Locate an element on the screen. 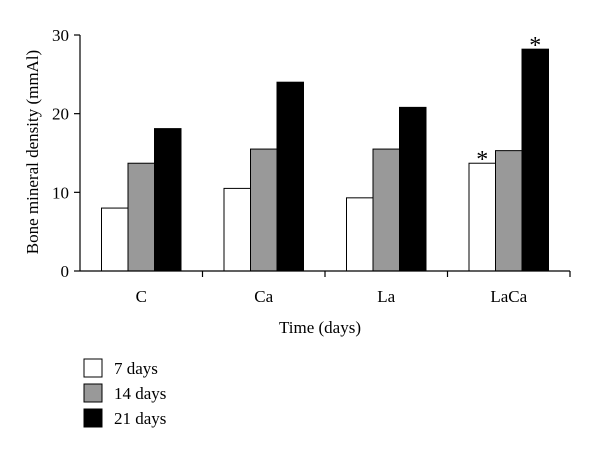 This screenshot has width=600, height=451. x-tick-label: Ca is located at coordinates (263, 296).